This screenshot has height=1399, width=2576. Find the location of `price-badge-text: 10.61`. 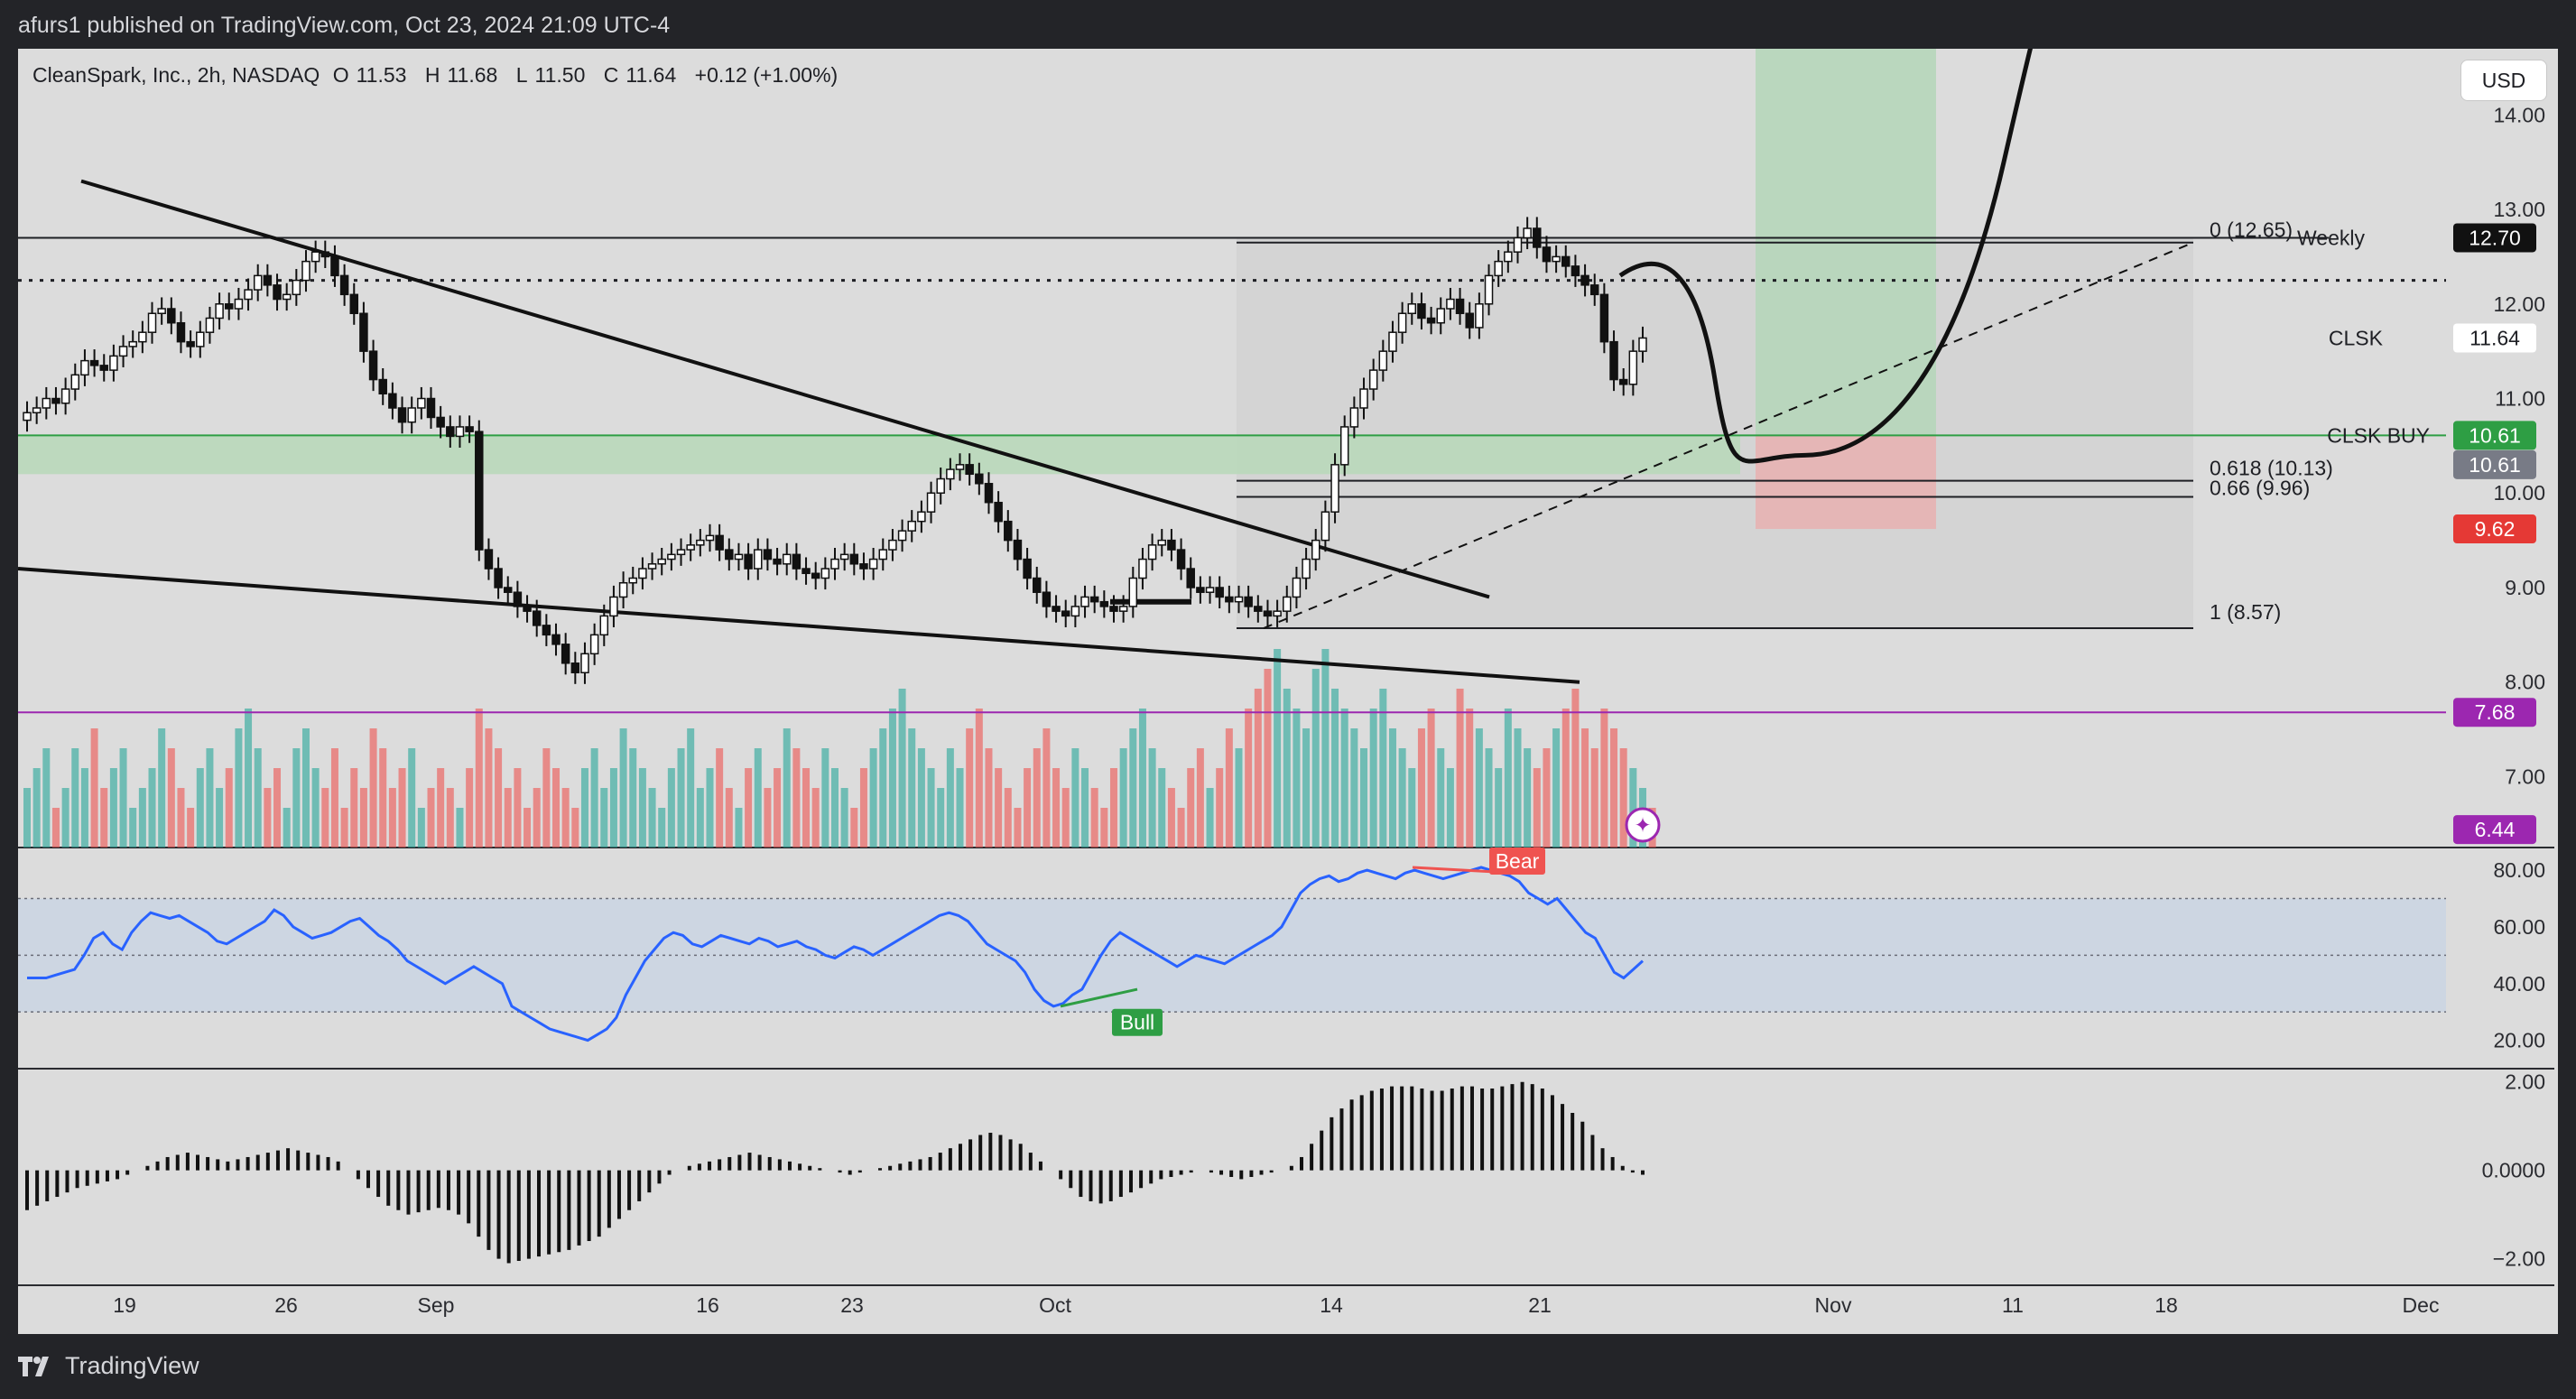

price-badge-text: 10.61 is located at coordinates (2495, 465).